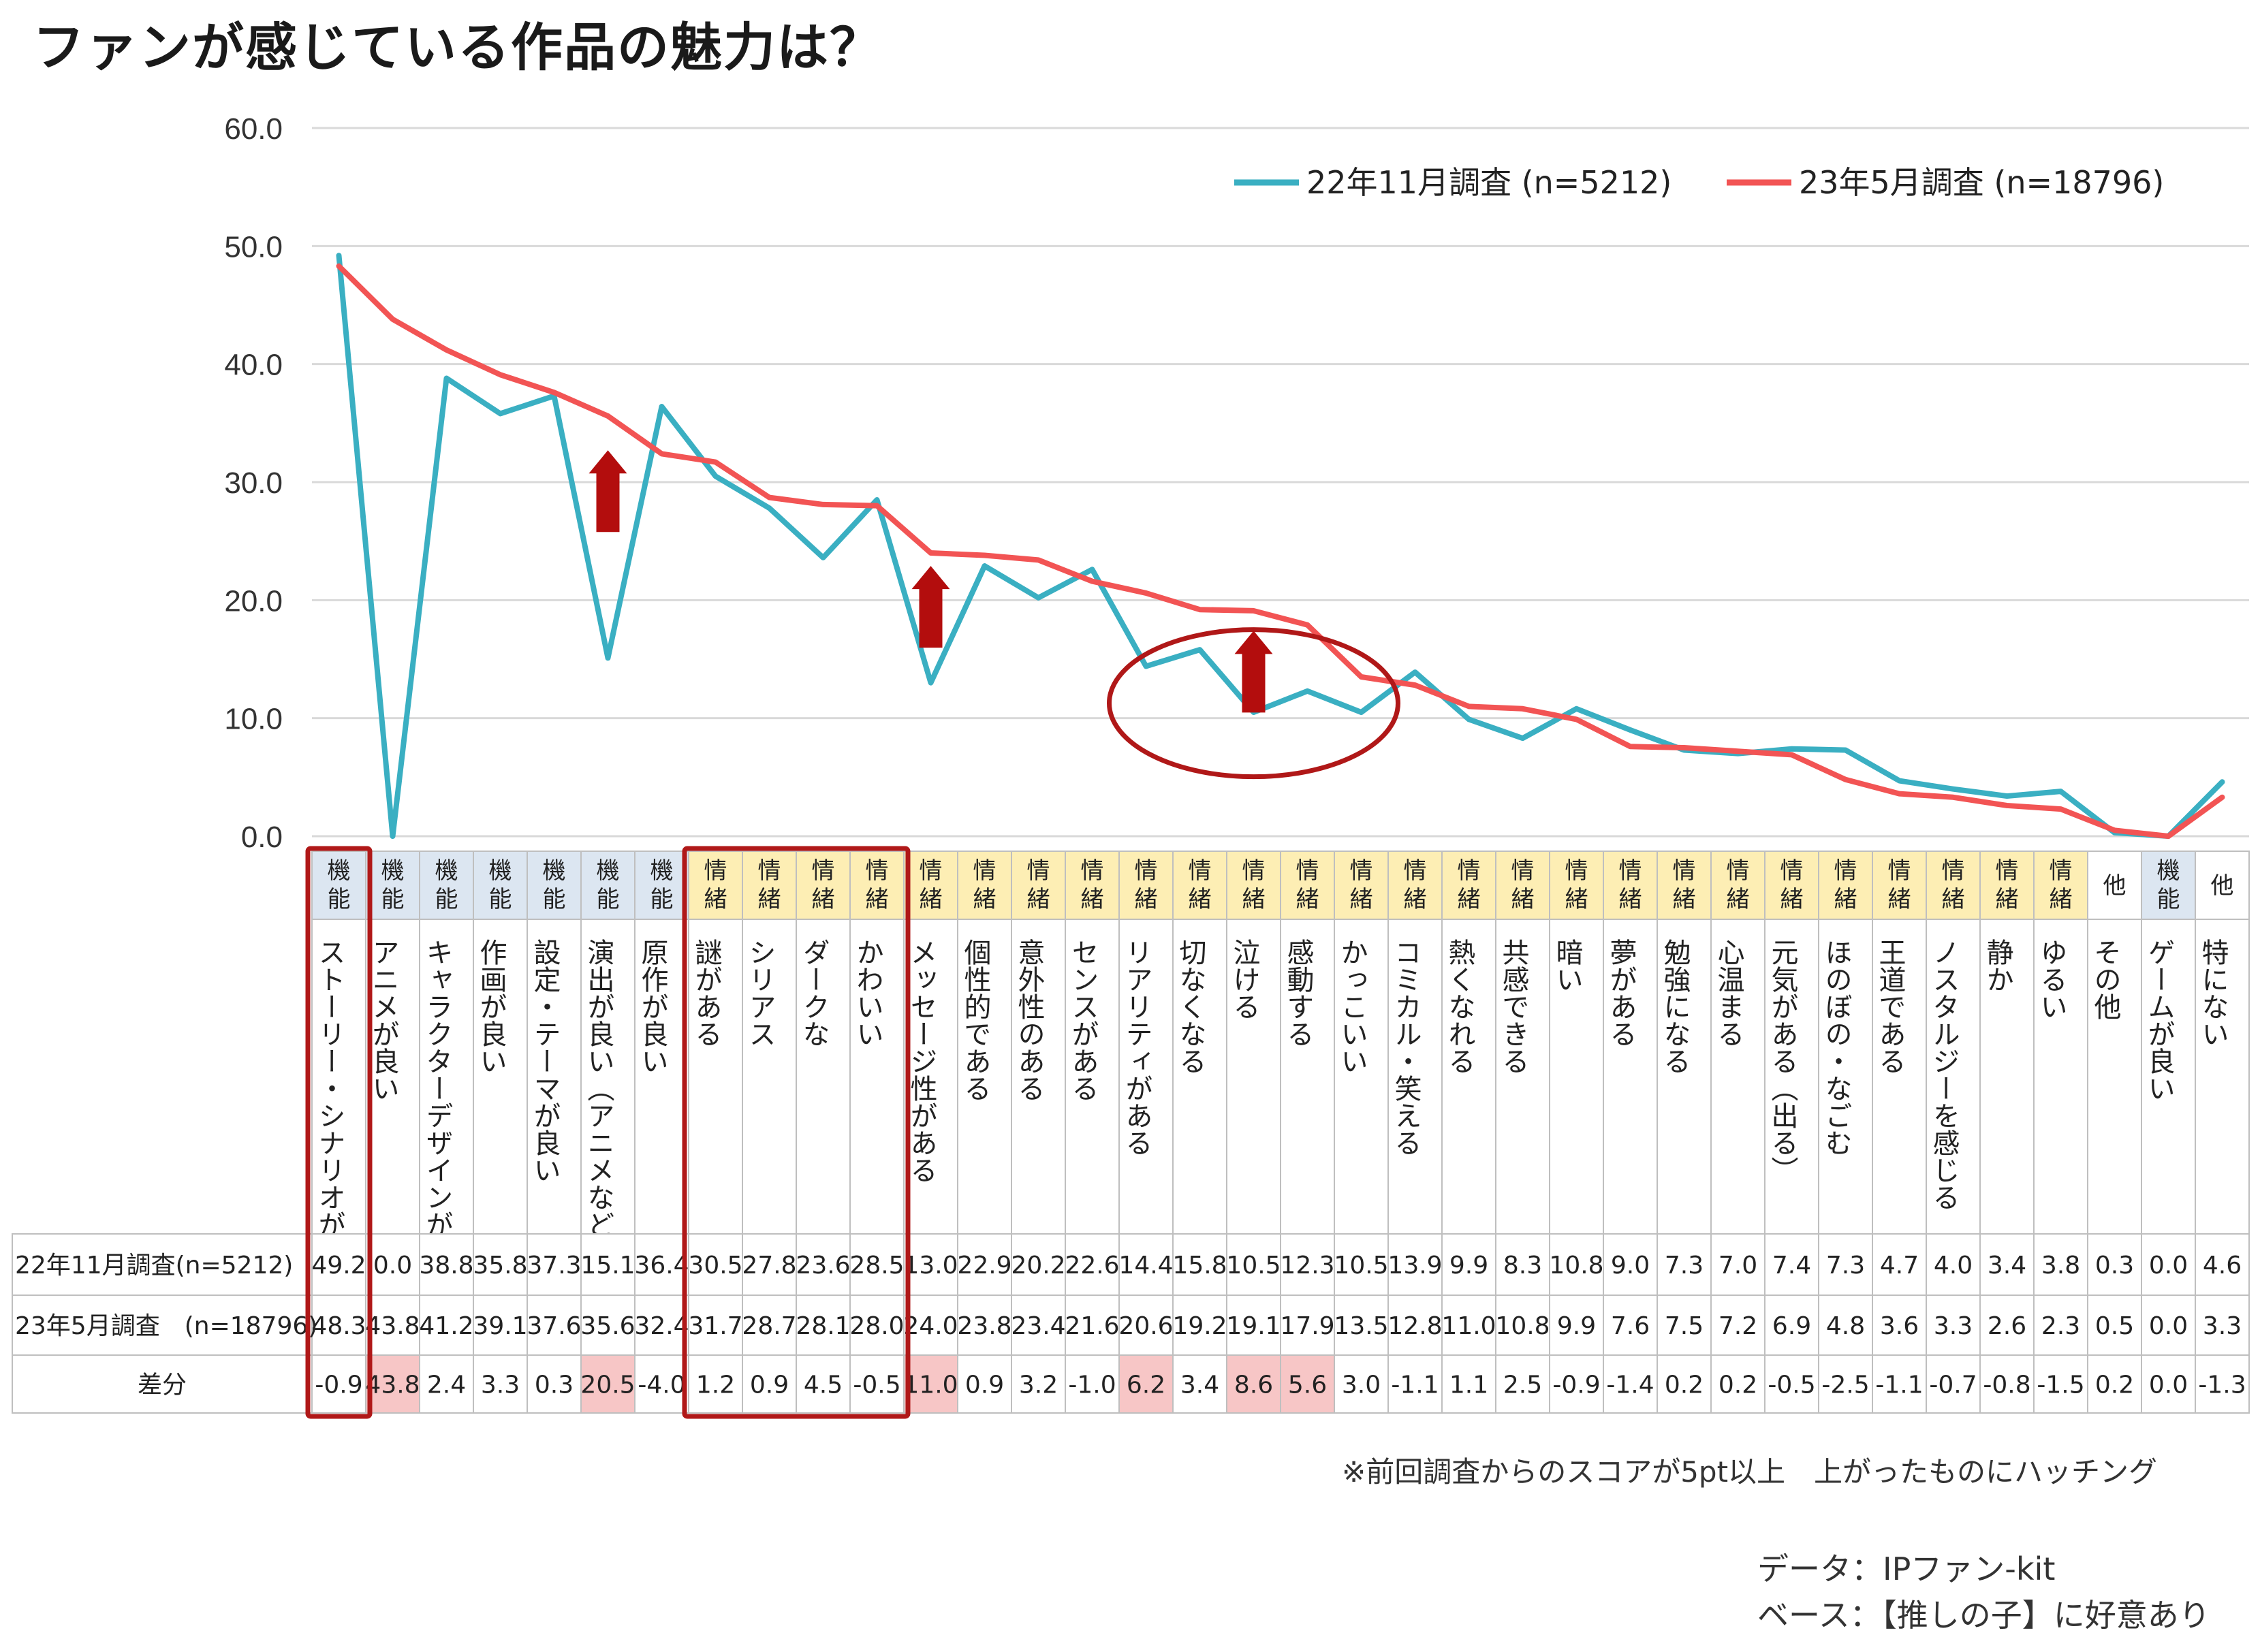 The width and height of the screenshot is (2260, 1652). Describe the element at coordinates (1092, 1385) in the screenshot. I see `diff-value: -1.0` at that location.